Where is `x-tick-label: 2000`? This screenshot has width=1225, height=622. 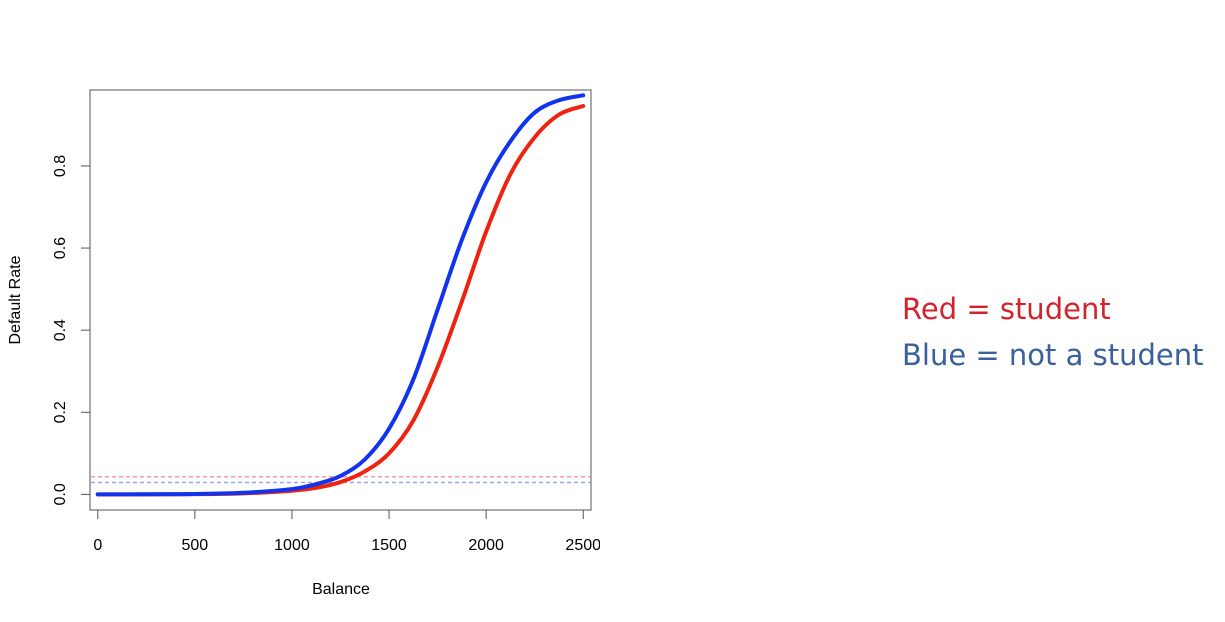
x-tick-label: 2000 is located at coordinates (486, 545).